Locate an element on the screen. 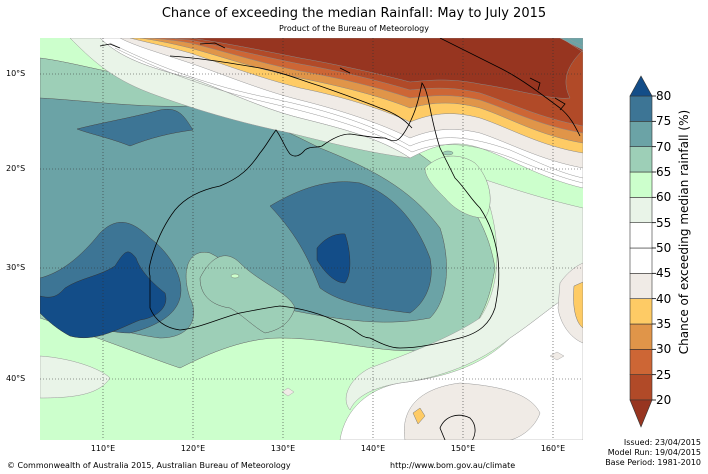 This screenshot has width=708, height=474. coastline-new-guinea is located at coordinates (375, 87).